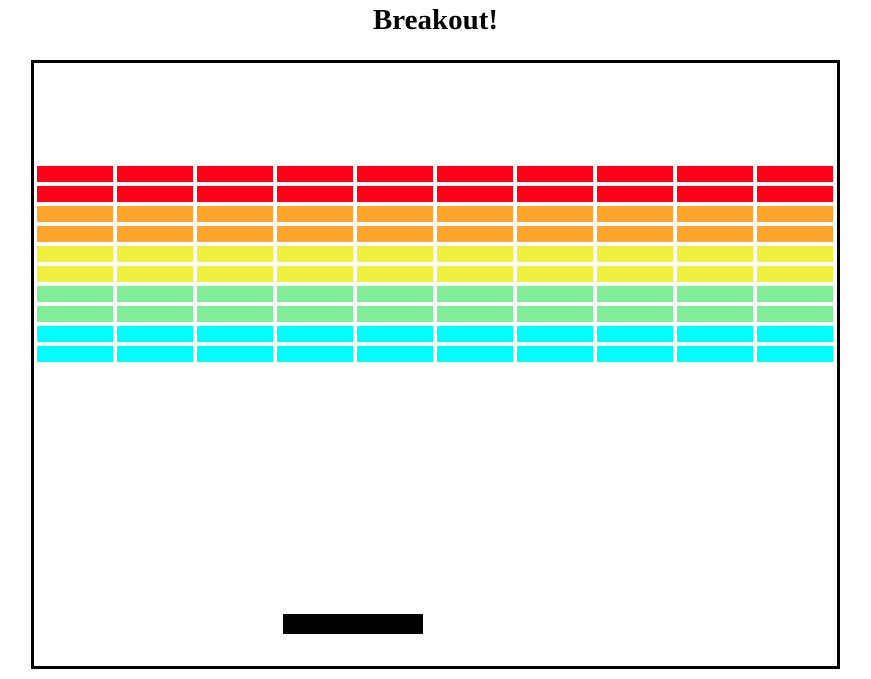 This screenshot has height=679, width=871. I want to click on paddle, so click(353, 624).